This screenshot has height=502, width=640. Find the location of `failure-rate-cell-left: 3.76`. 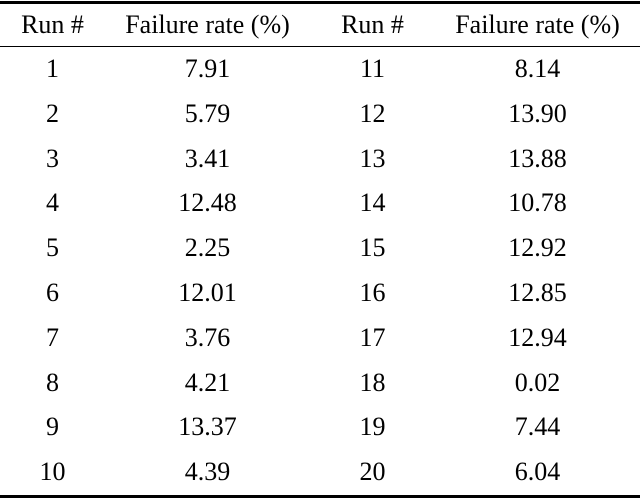

failure-rate-cell-left: 3.76 is located at coordinates (207, 337).